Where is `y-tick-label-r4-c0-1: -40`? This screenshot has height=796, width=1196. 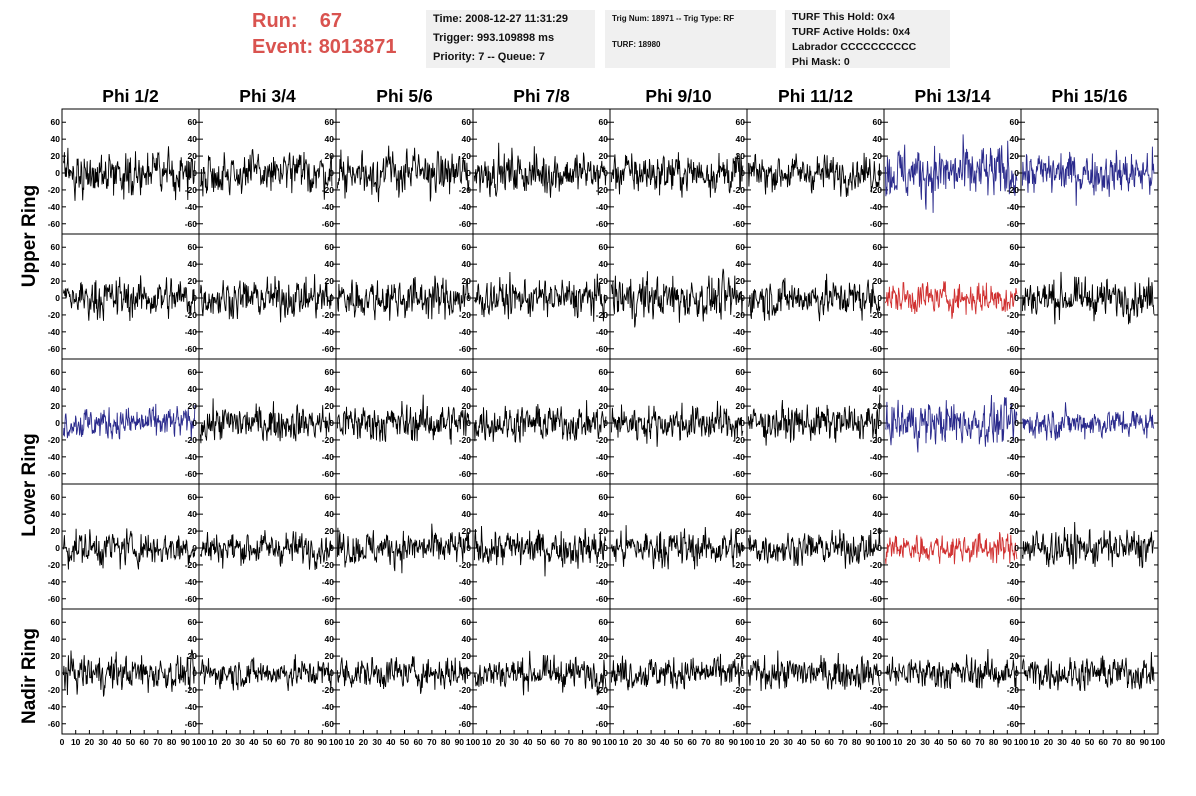 y-tick-label-r4-c0-1: -40 is located at coordinates (54, 707).